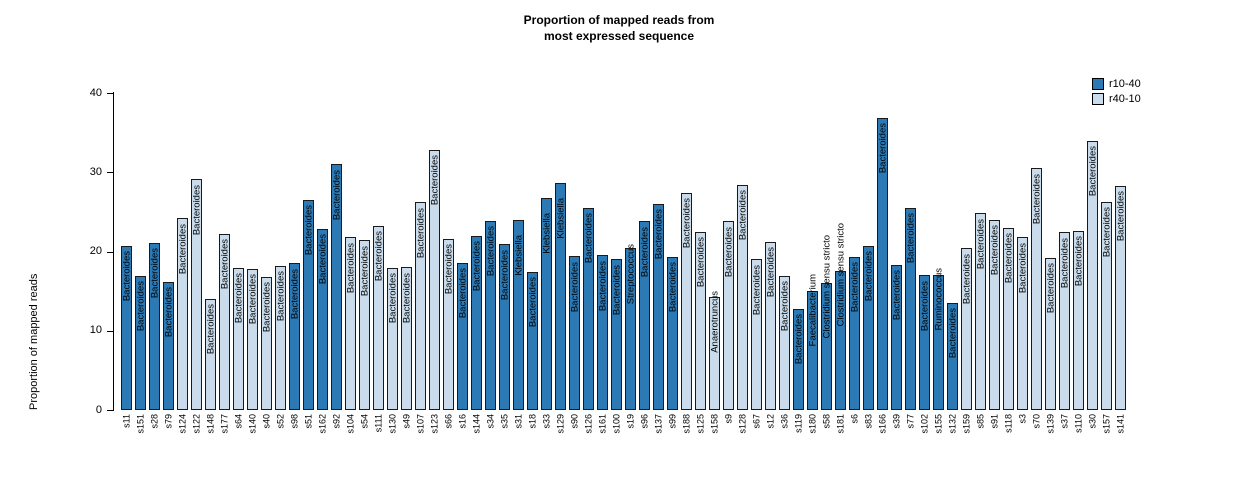 The width and height of the screenshot is (1238, 500). What do you see at coordinates (309, 261) in the screenshot?
I see `bar-group: Bacteroides s51` at bounding box center [309, 261].